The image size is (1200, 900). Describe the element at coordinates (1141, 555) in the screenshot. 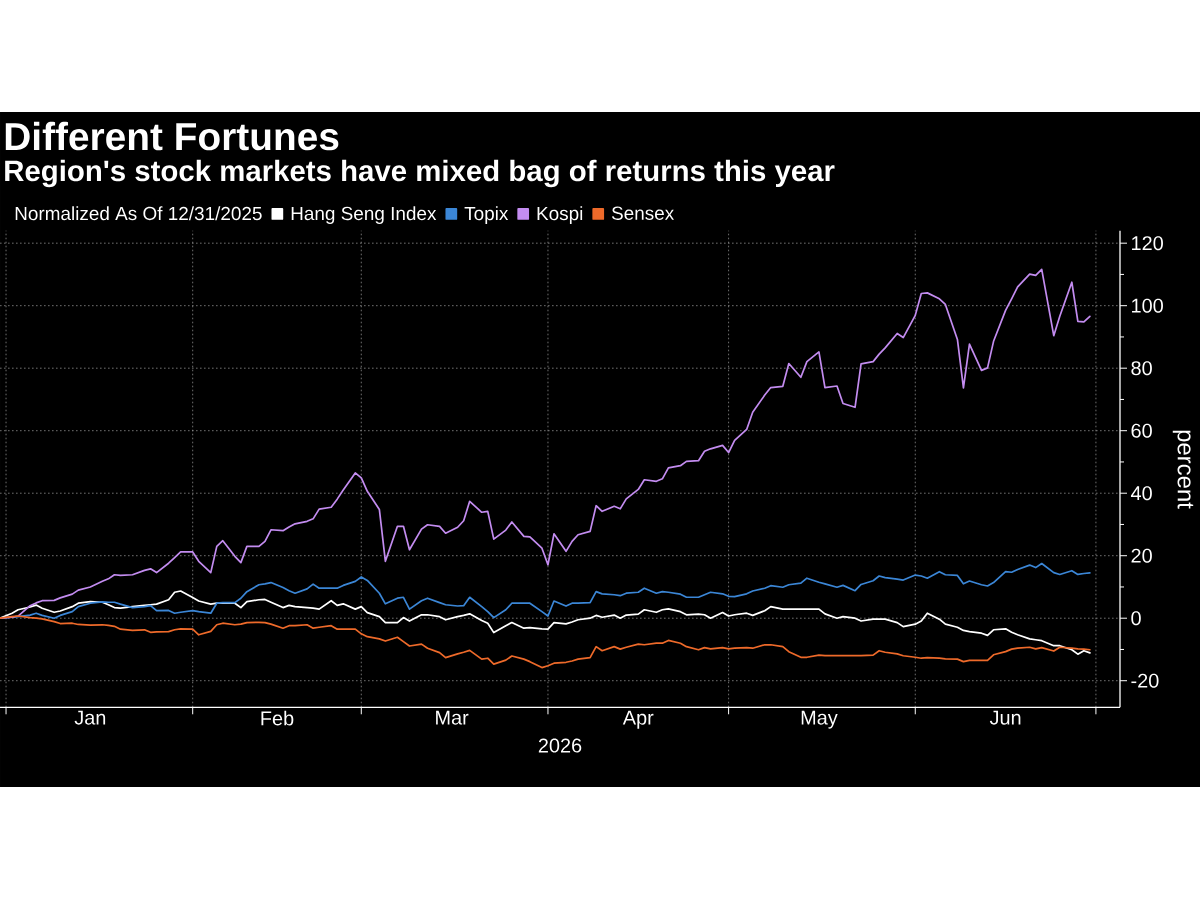

I see `y-tick-label: 20` at that location.